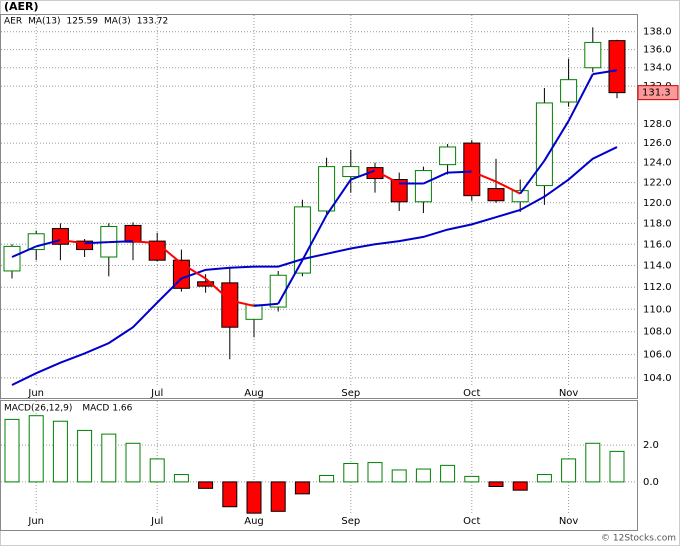 Image resolution: width=680 pixels, height=546 pixels. Describe the element at coordinates (35, 393) in the screenshot. I see `x-tick-label: Jun` at that location.